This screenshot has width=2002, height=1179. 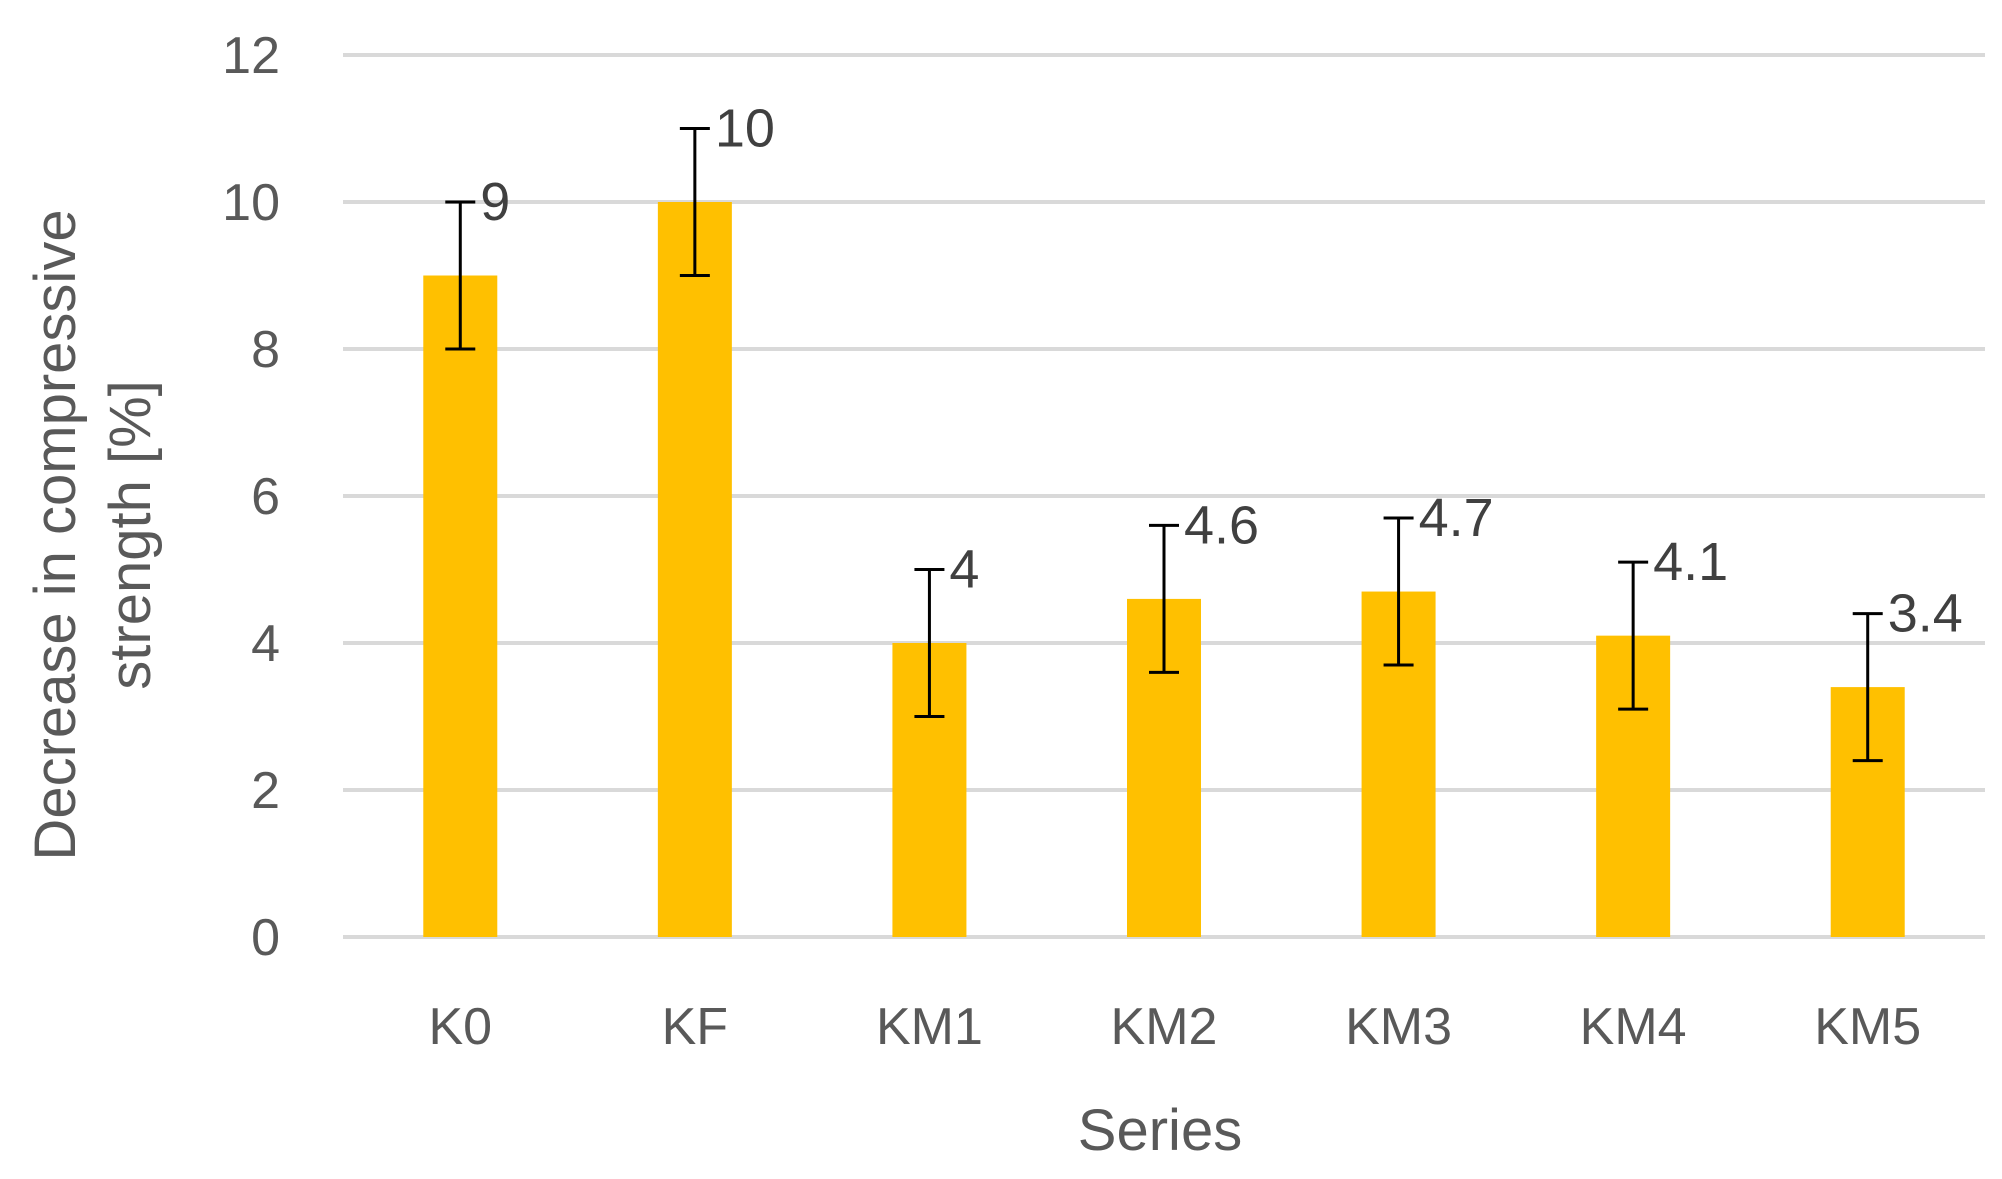 What do you see at coordinates (1456, 518) in the screenshot?
I see `data-label: 4.7` at bounding box center [1456, 518].